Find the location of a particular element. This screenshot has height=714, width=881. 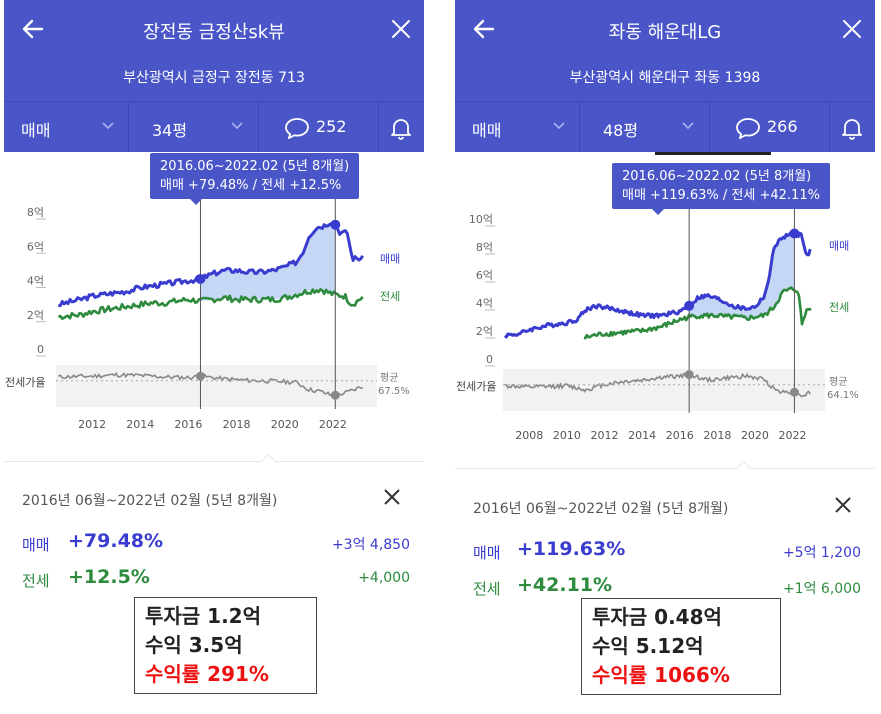

jeonse-label: 전세 is located at coordinates (36, 581).